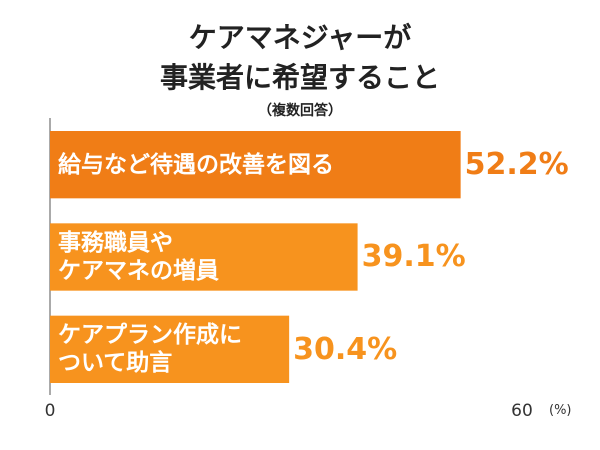 Image resolution: width=600 pixels, height=450 pixels. I want to click on x-tick-label: 60, so click(522, 411).